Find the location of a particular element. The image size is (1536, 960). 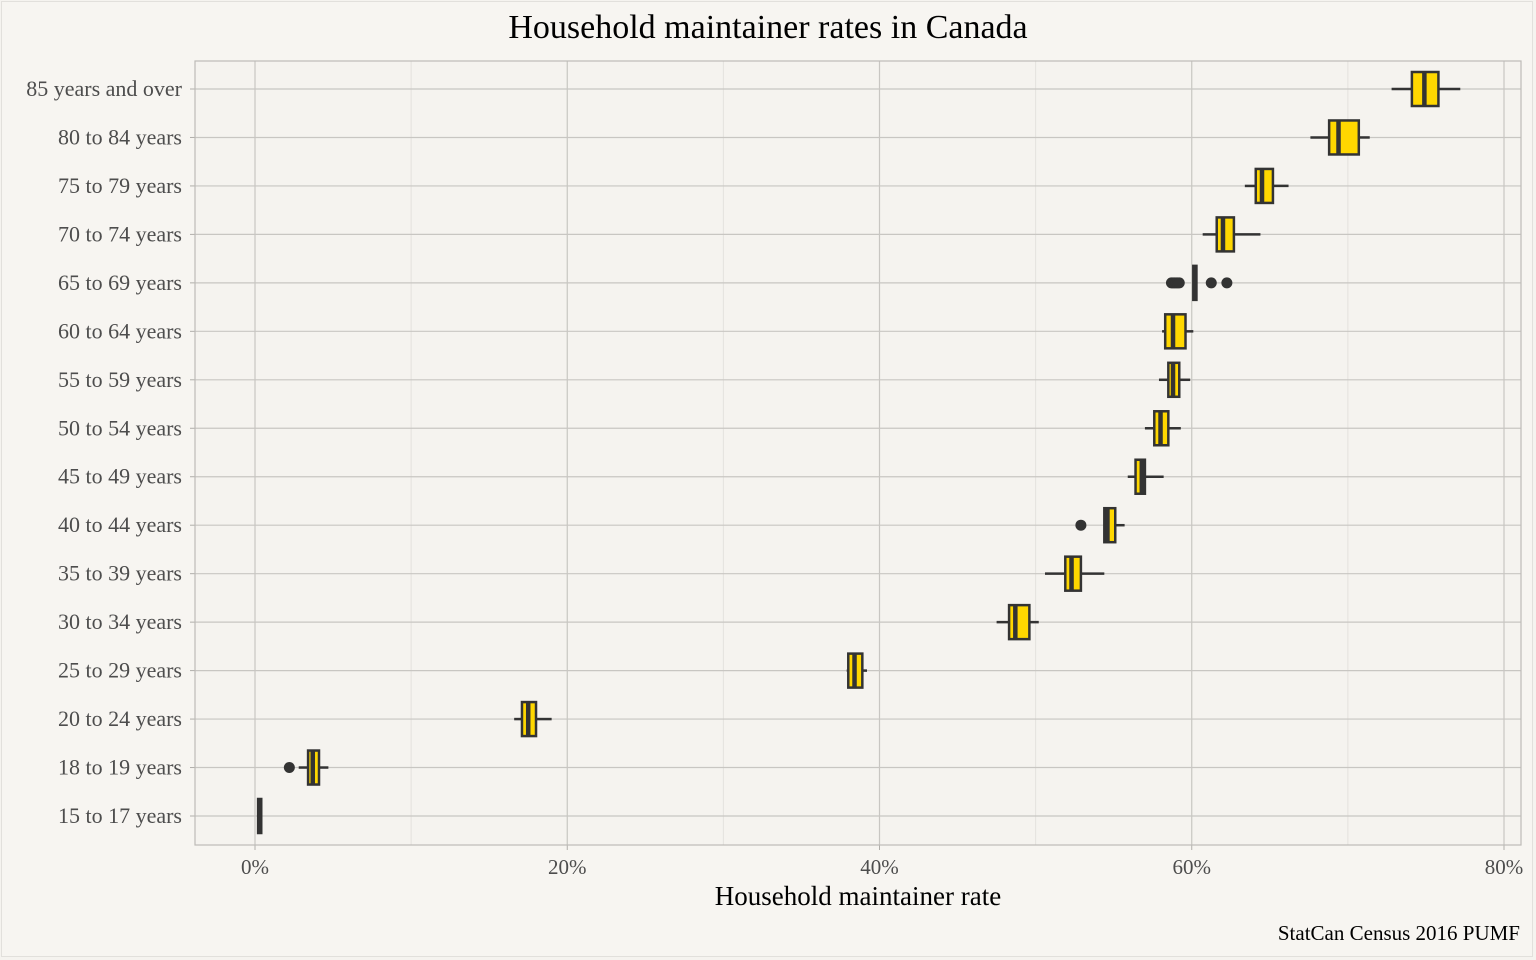

y-tick-label: 25 to 29 years is located at coordinates (120, 670).